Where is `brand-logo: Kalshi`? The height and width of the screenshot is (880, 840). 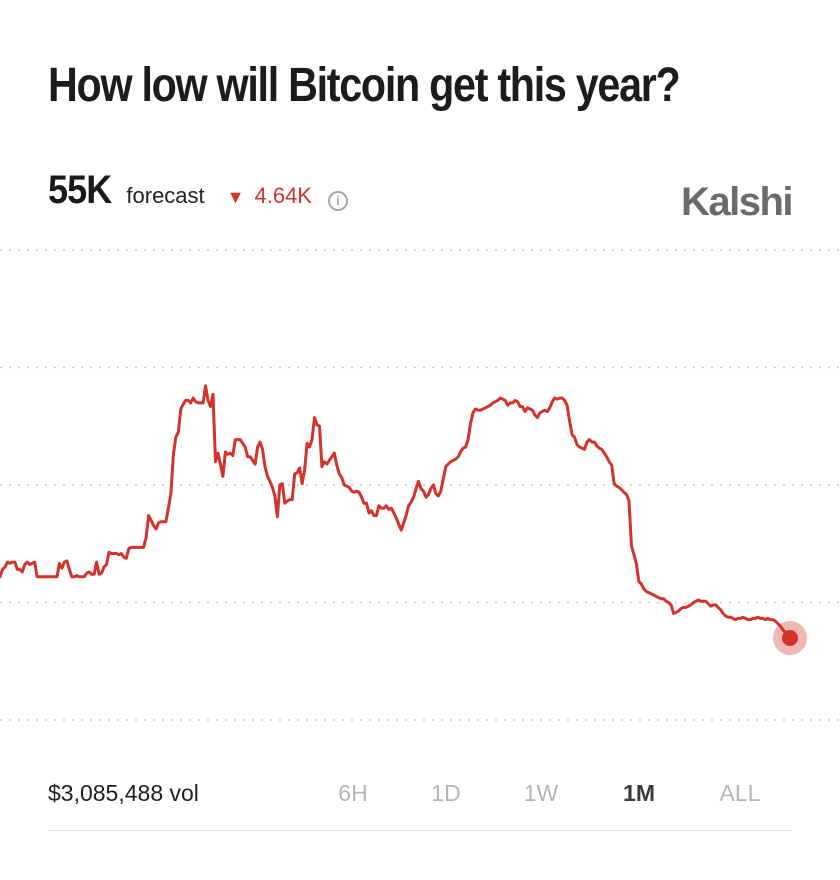
brand-logo: Kalshi is located at coordinates (737, 202).